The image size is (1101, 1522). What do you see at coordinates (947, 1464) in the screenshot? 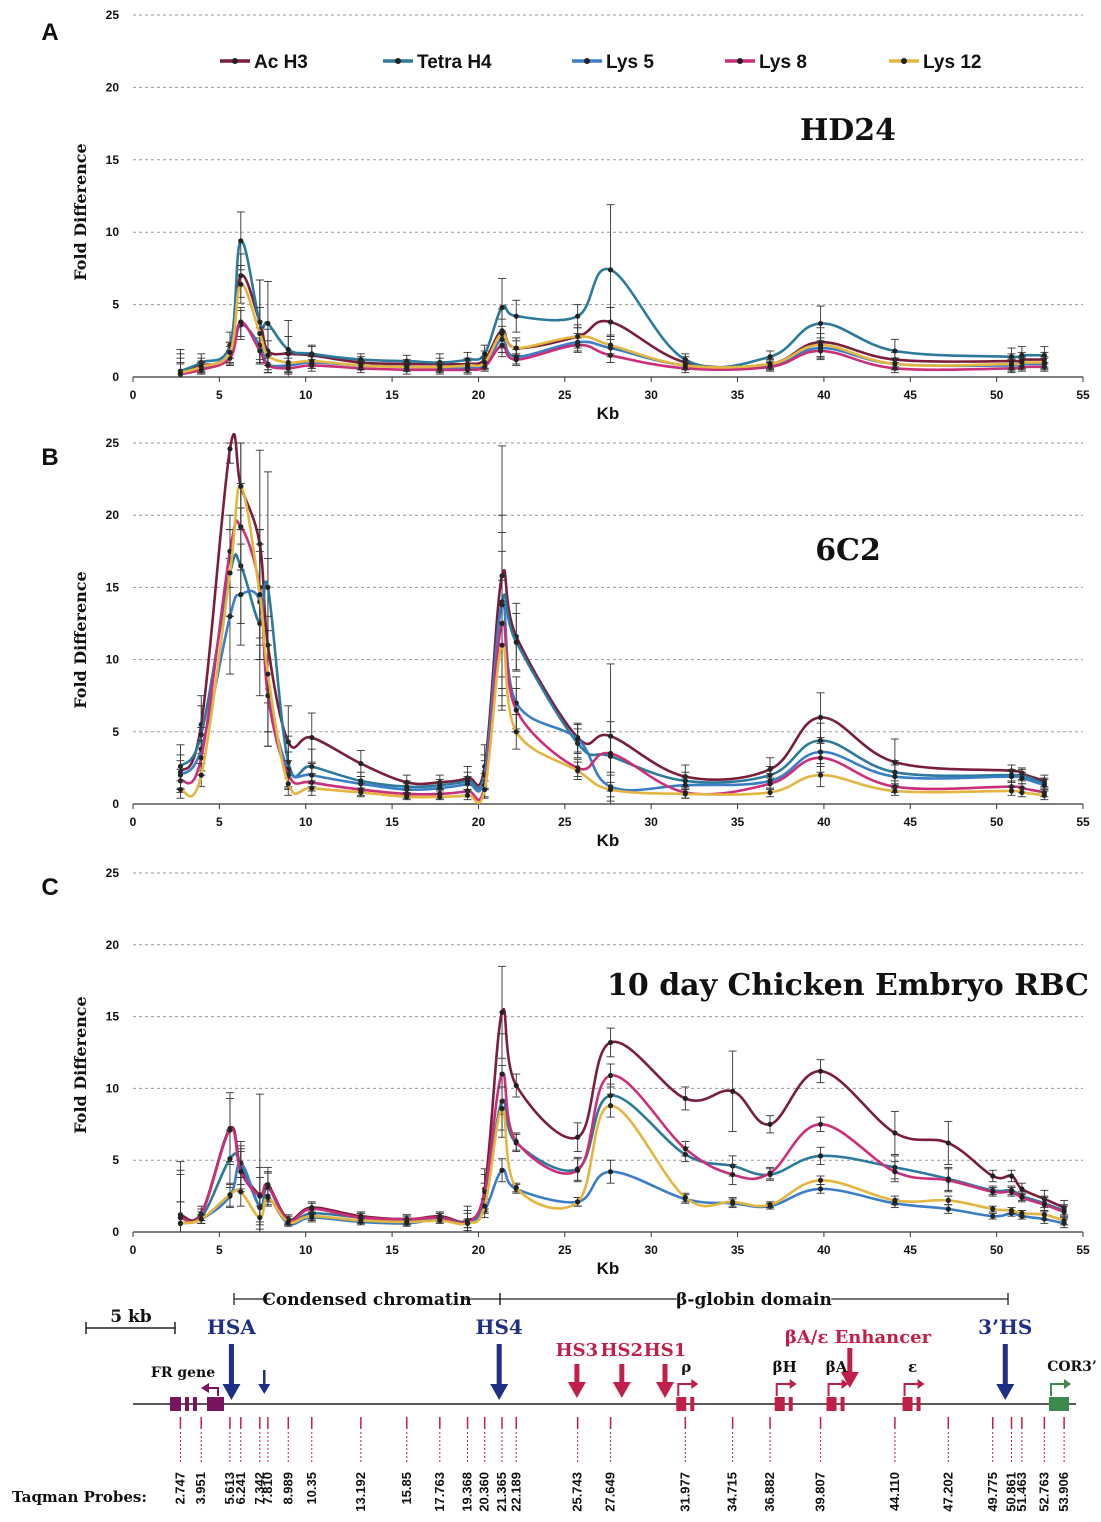
I see `taqman-probe: 47.202` at bounding box center [947, 1464].